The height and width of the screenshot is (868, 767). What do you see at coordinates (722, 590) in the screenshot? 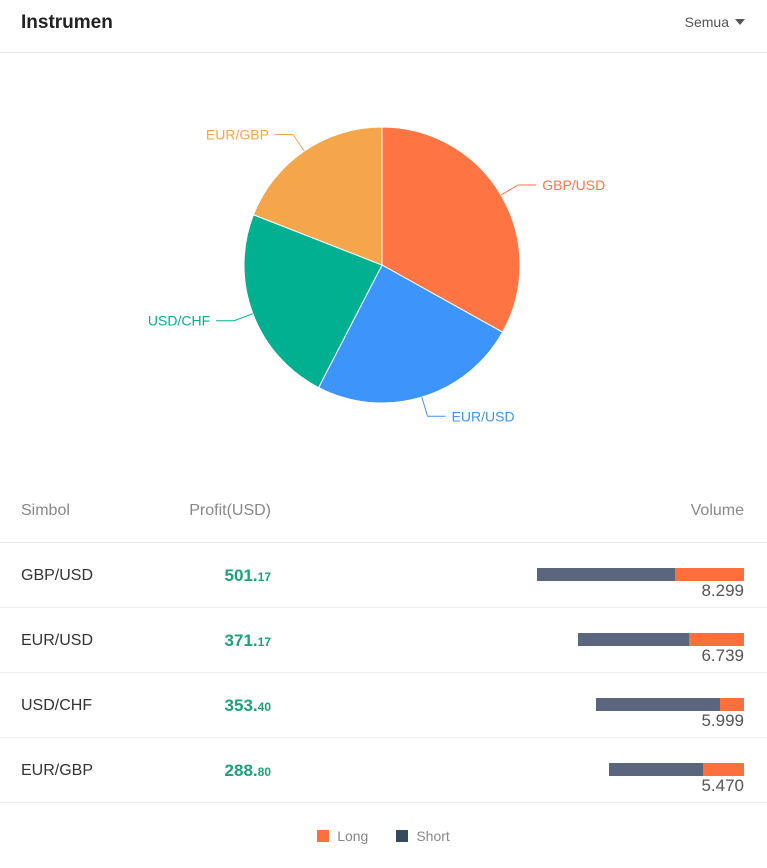
I see `row-volume: 8.299` at bounding box center [722, 590].